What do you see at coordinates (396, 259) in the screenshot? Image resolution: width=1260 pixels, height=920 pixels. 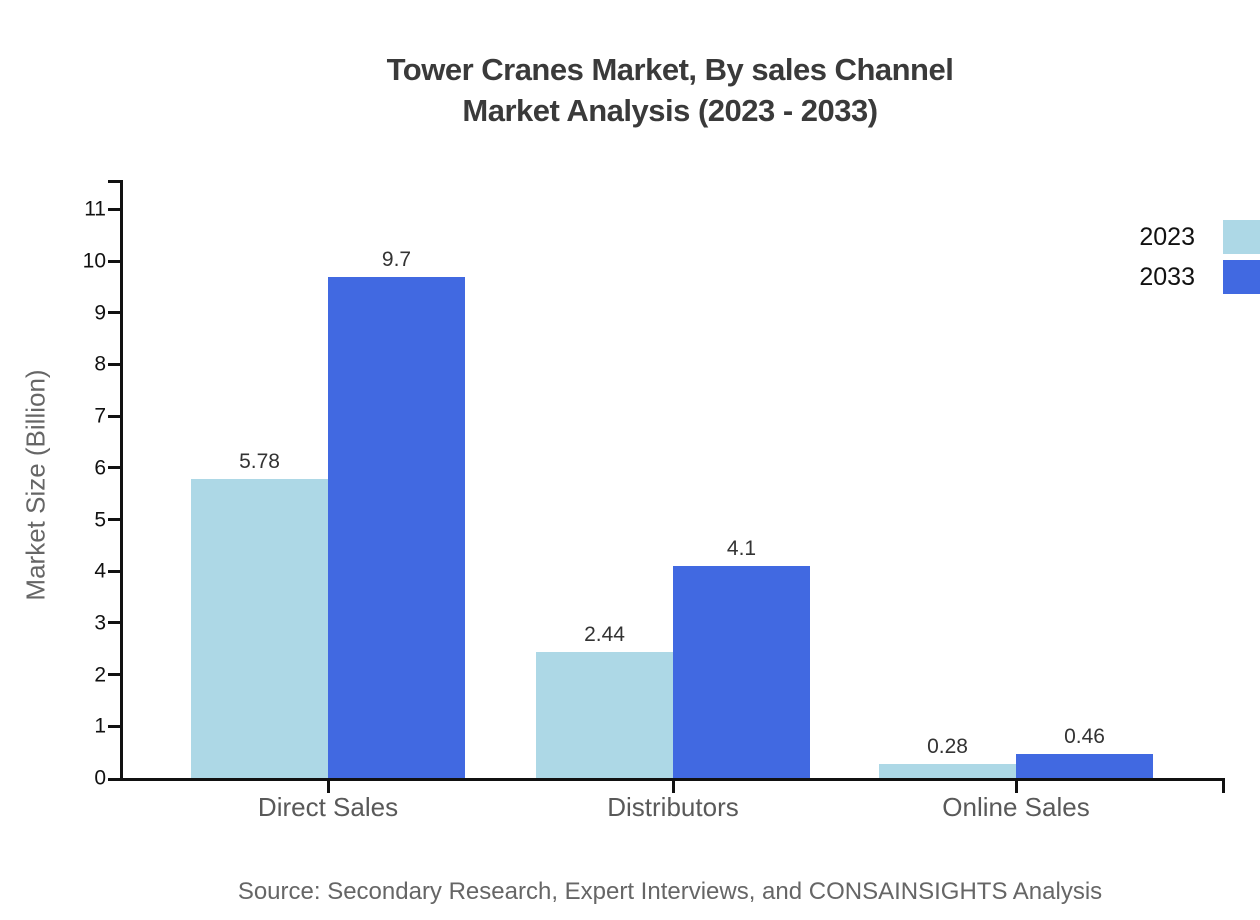 I see `bar-value-label: 9.7` at bounding box center [396, 259].